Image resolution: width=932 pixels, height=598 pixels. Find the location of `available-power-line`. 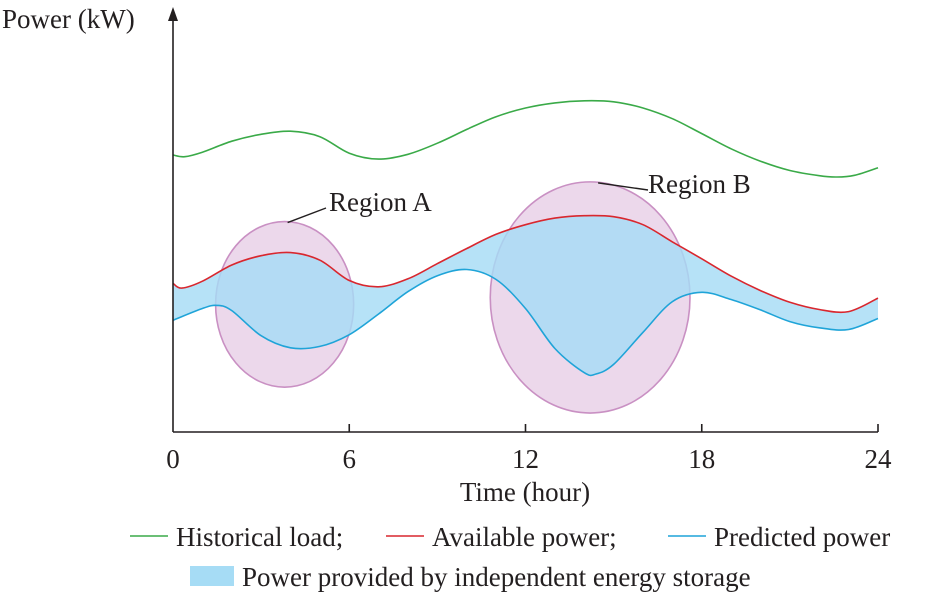

available-power-line is located at coordinates (525, 264).